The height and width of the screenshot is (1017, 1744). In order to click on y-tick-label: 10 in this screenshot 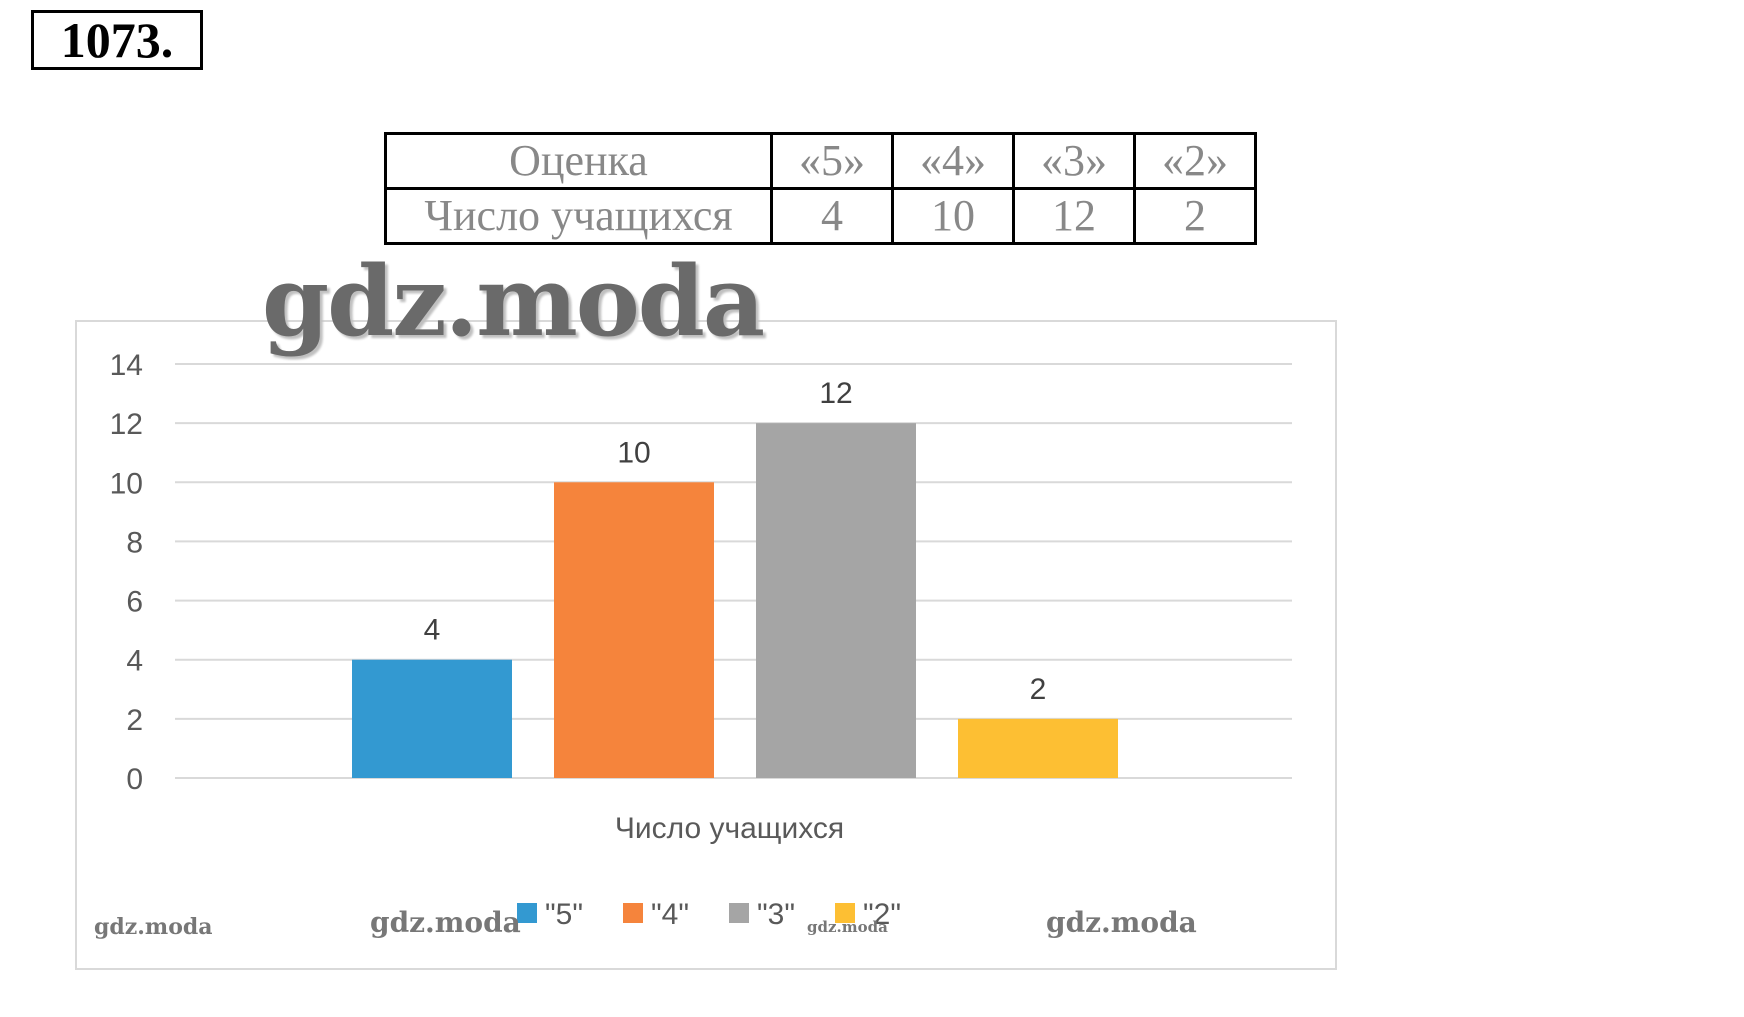, I will do `click(126, 483)`.